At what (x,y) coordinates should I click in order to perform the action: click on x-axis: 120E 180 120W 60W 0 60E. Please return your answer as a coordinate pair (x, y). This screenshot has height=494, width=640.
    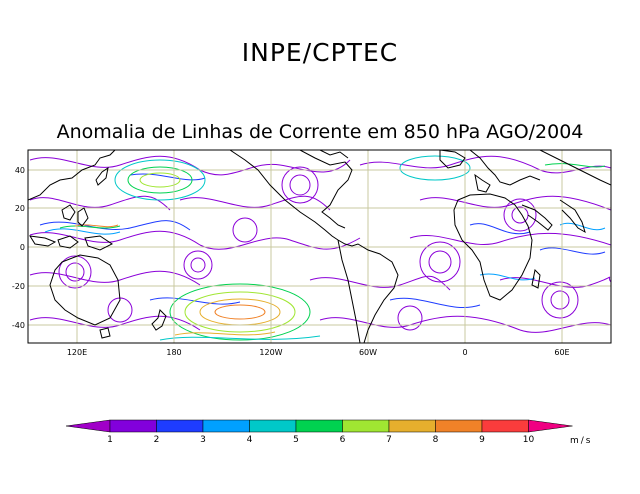
    Looking at the image, I should click on (318, 352).